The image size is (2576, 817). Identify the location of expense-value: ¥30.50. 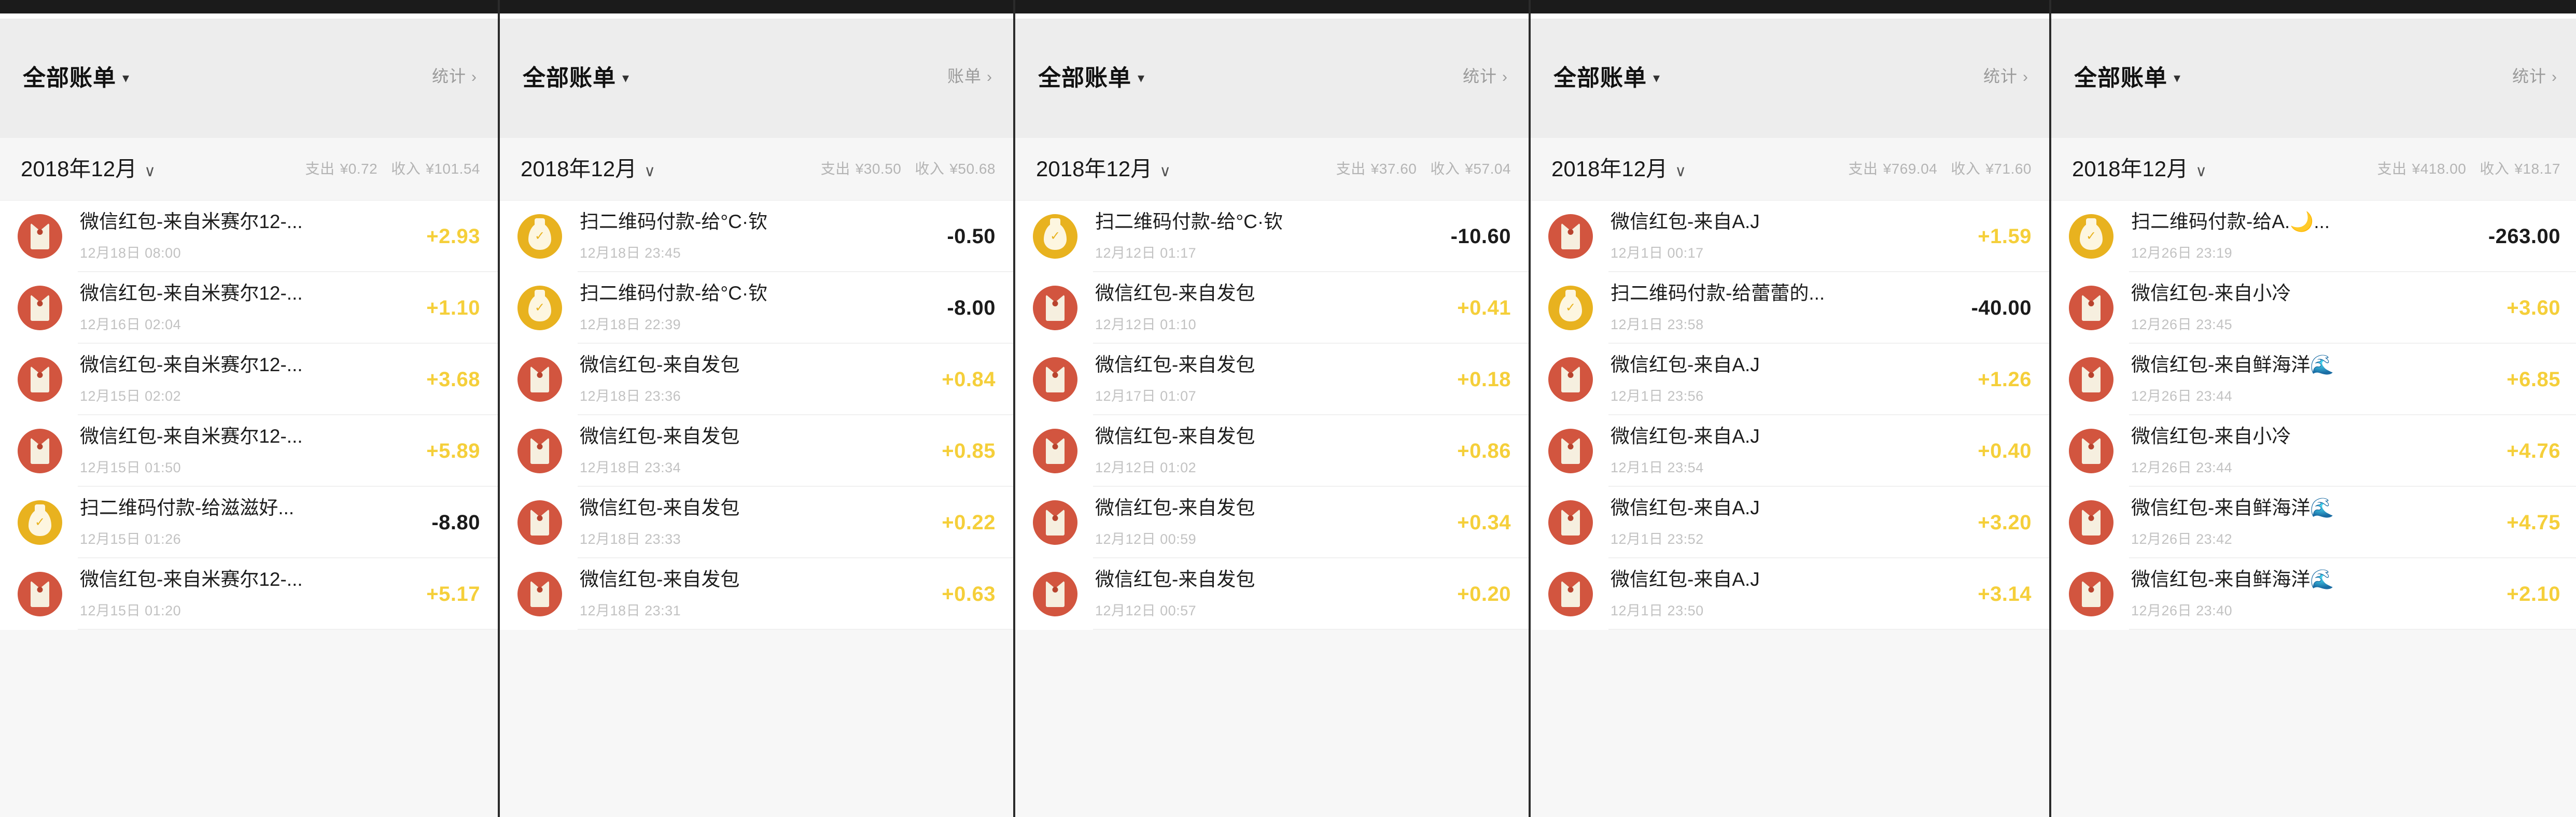
(878, 169).